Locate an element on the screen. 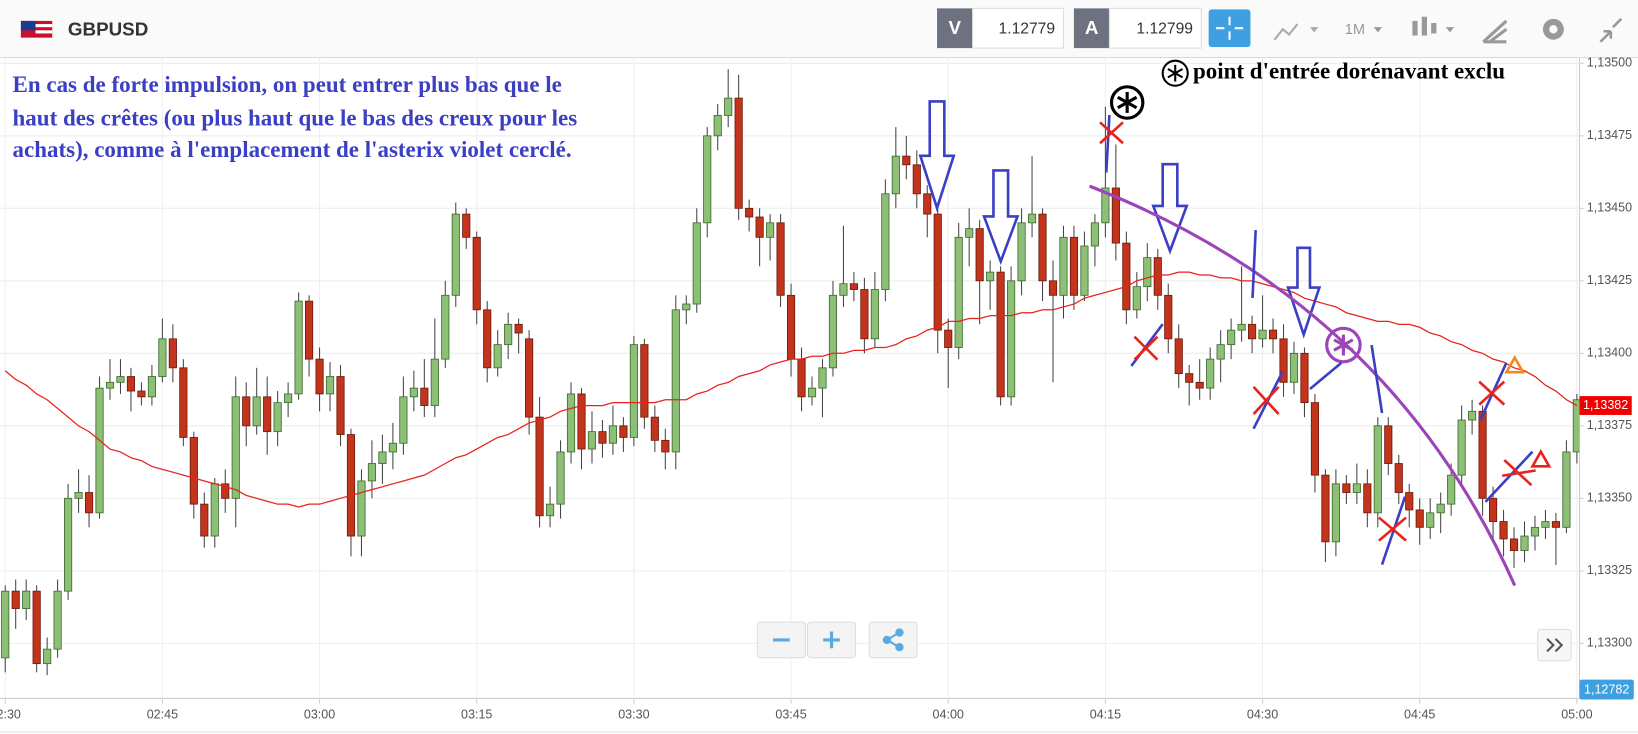 This screenshot has width=1638, height=734. x-tick-label: 05:00 is located at coordinates (1576, 714).